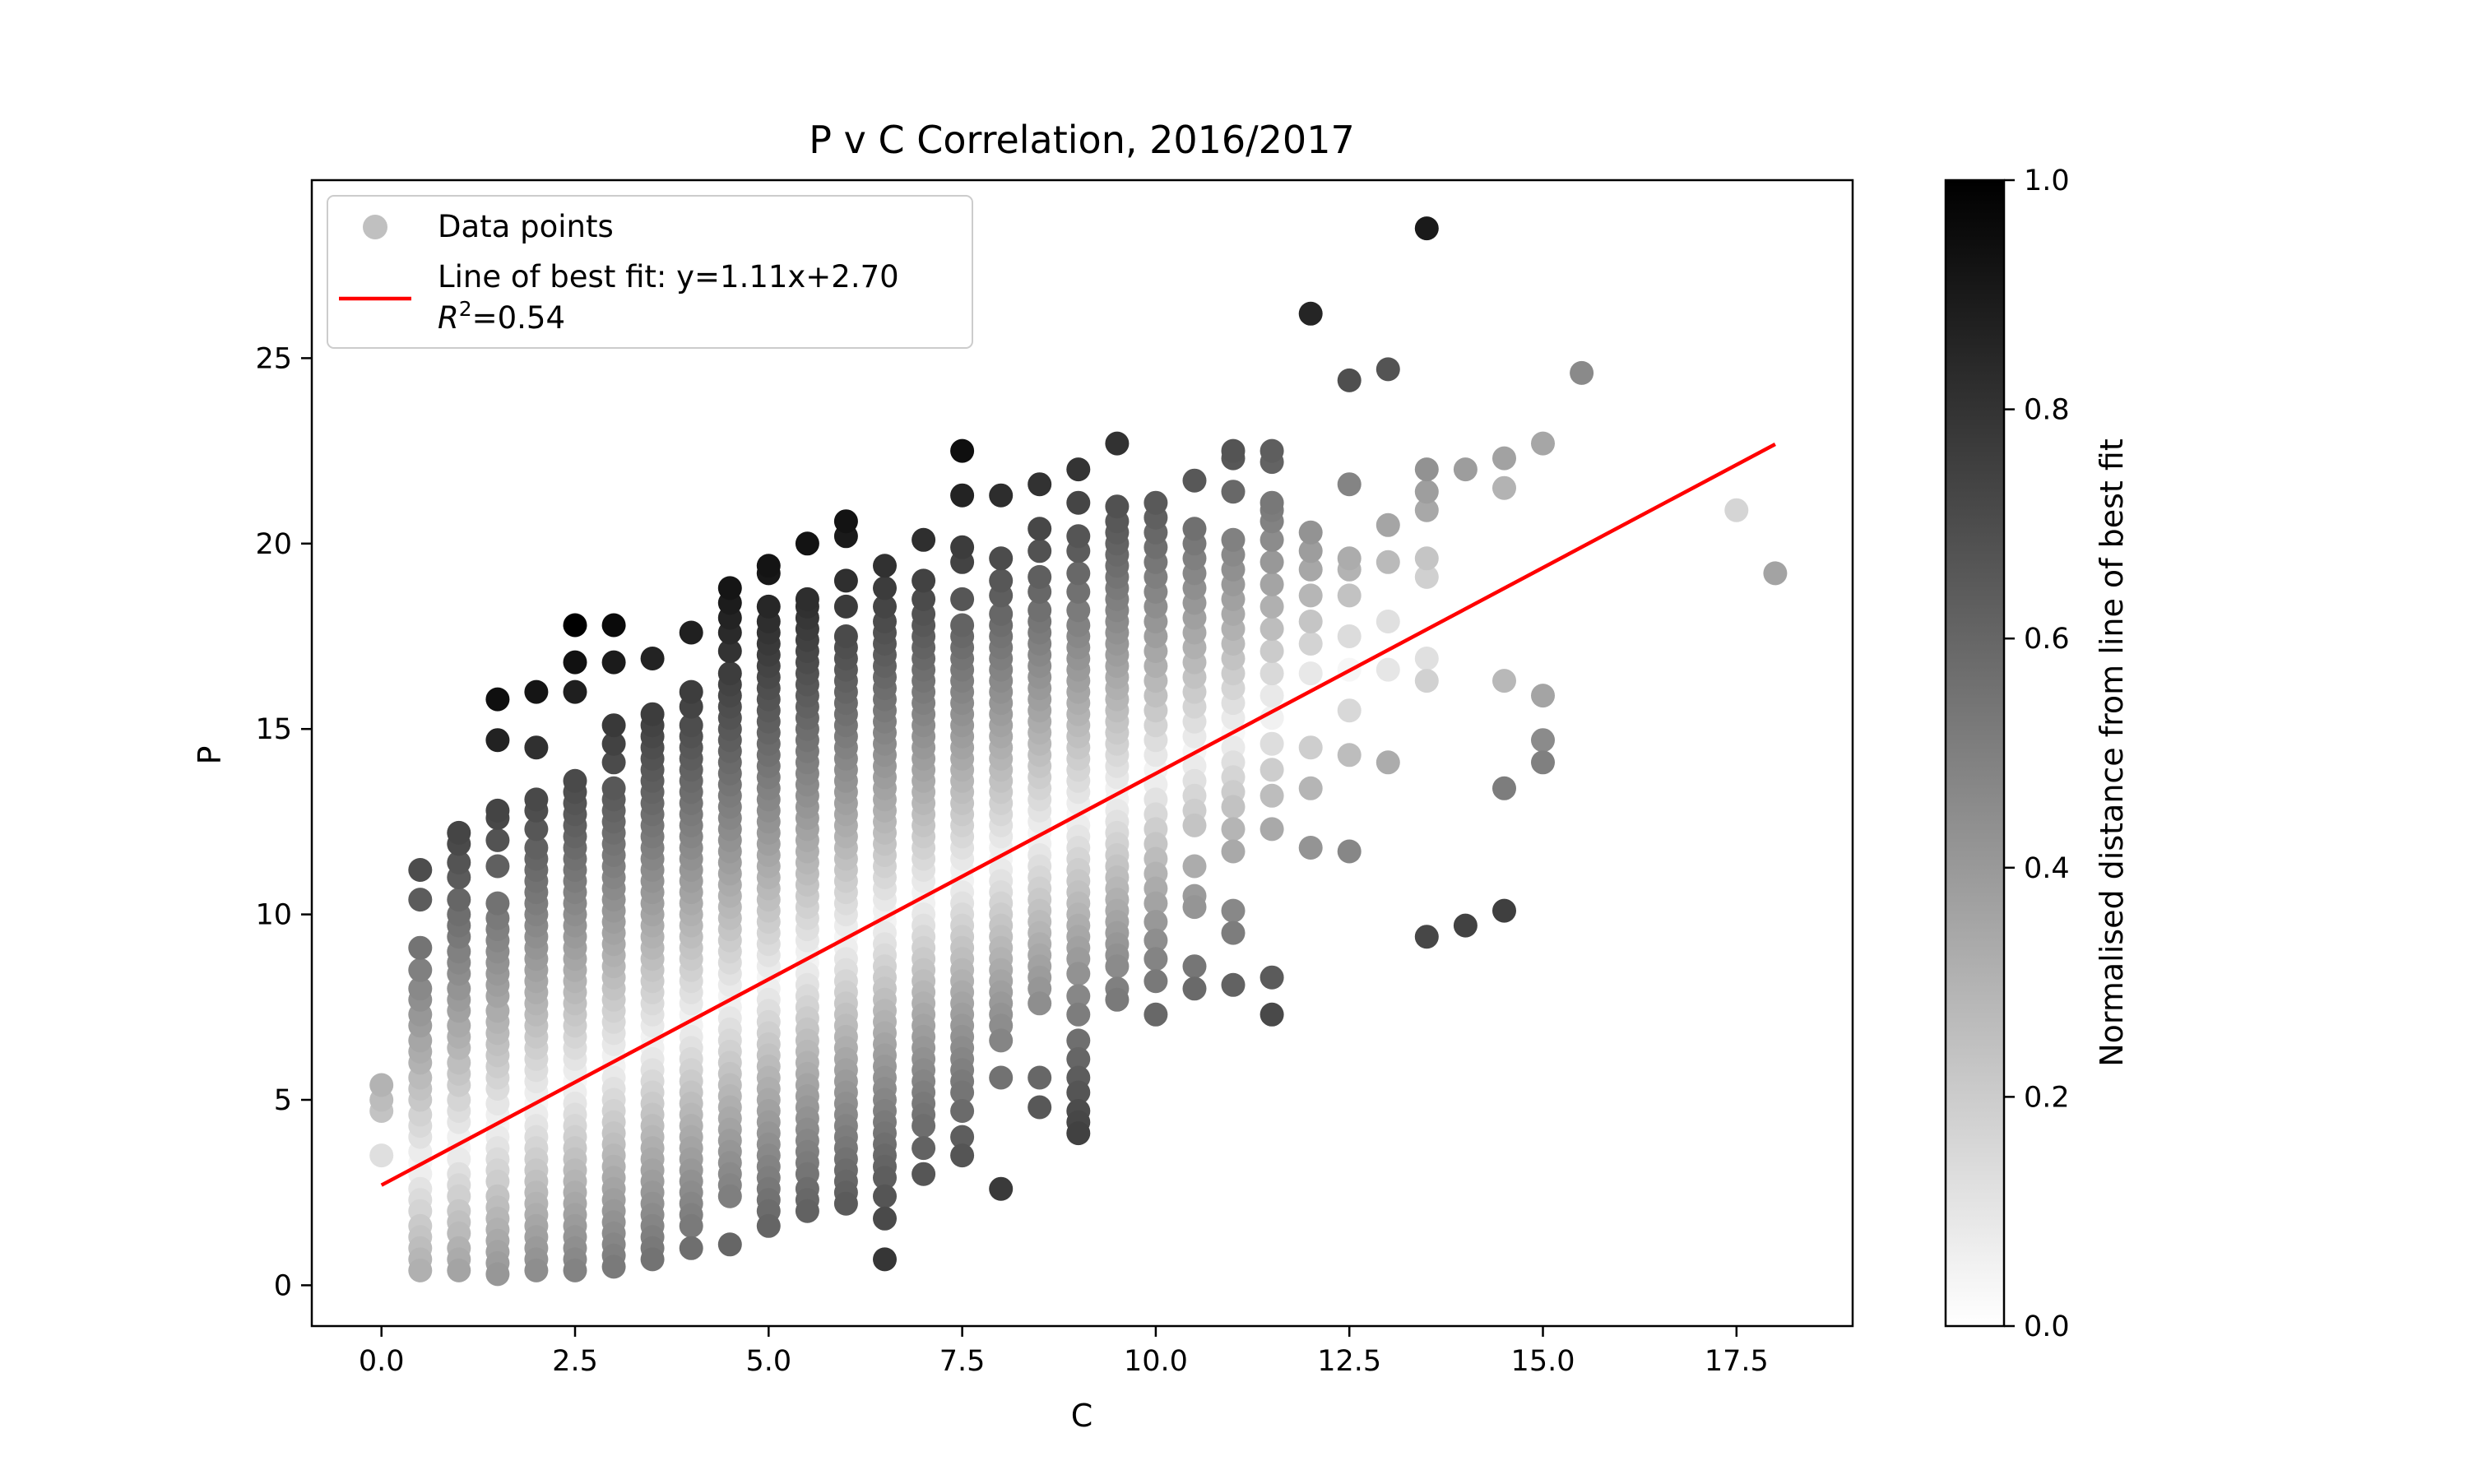 The width and height of the screenshot is (2468, 1484). I want to click on y-axis-label: P, so click(210, 755).